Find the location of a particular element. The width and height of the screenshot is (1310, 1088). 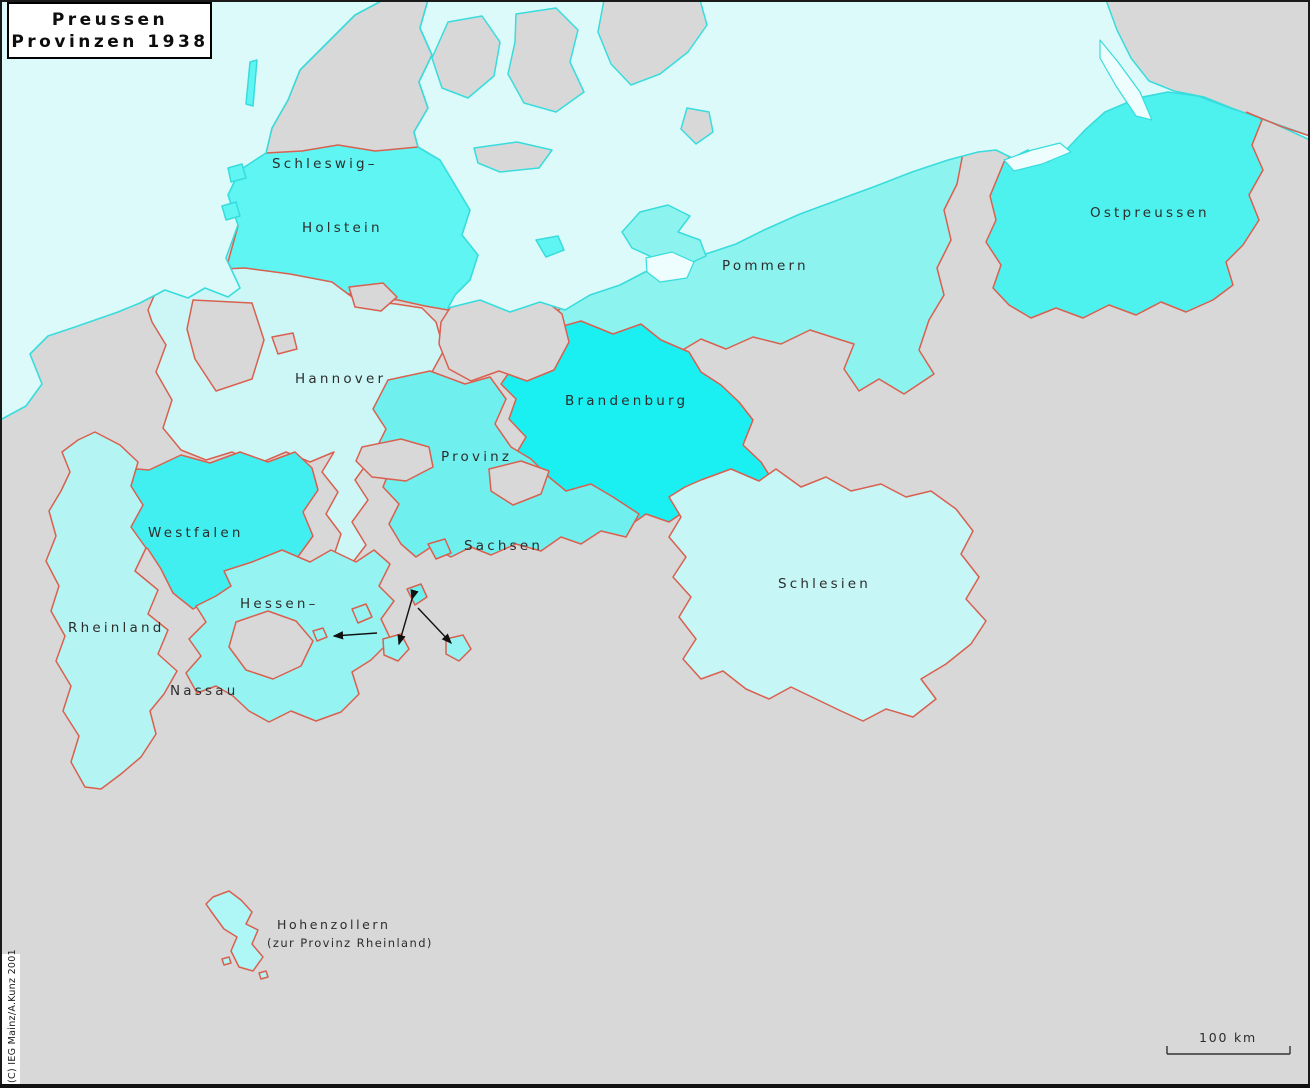

state-oldenburg is located at coordinates (225, 345).